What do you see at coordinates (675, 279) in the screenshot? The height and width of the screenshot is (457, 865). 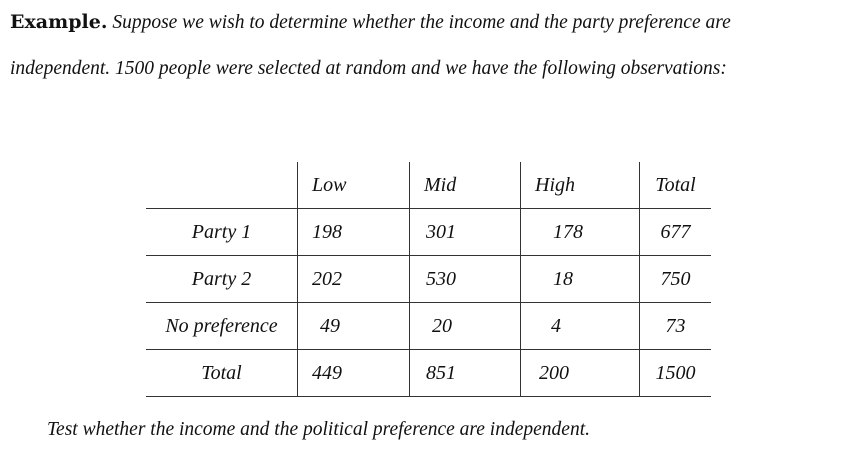 I see `table-cell: 750` at bounding box center [675, 279].